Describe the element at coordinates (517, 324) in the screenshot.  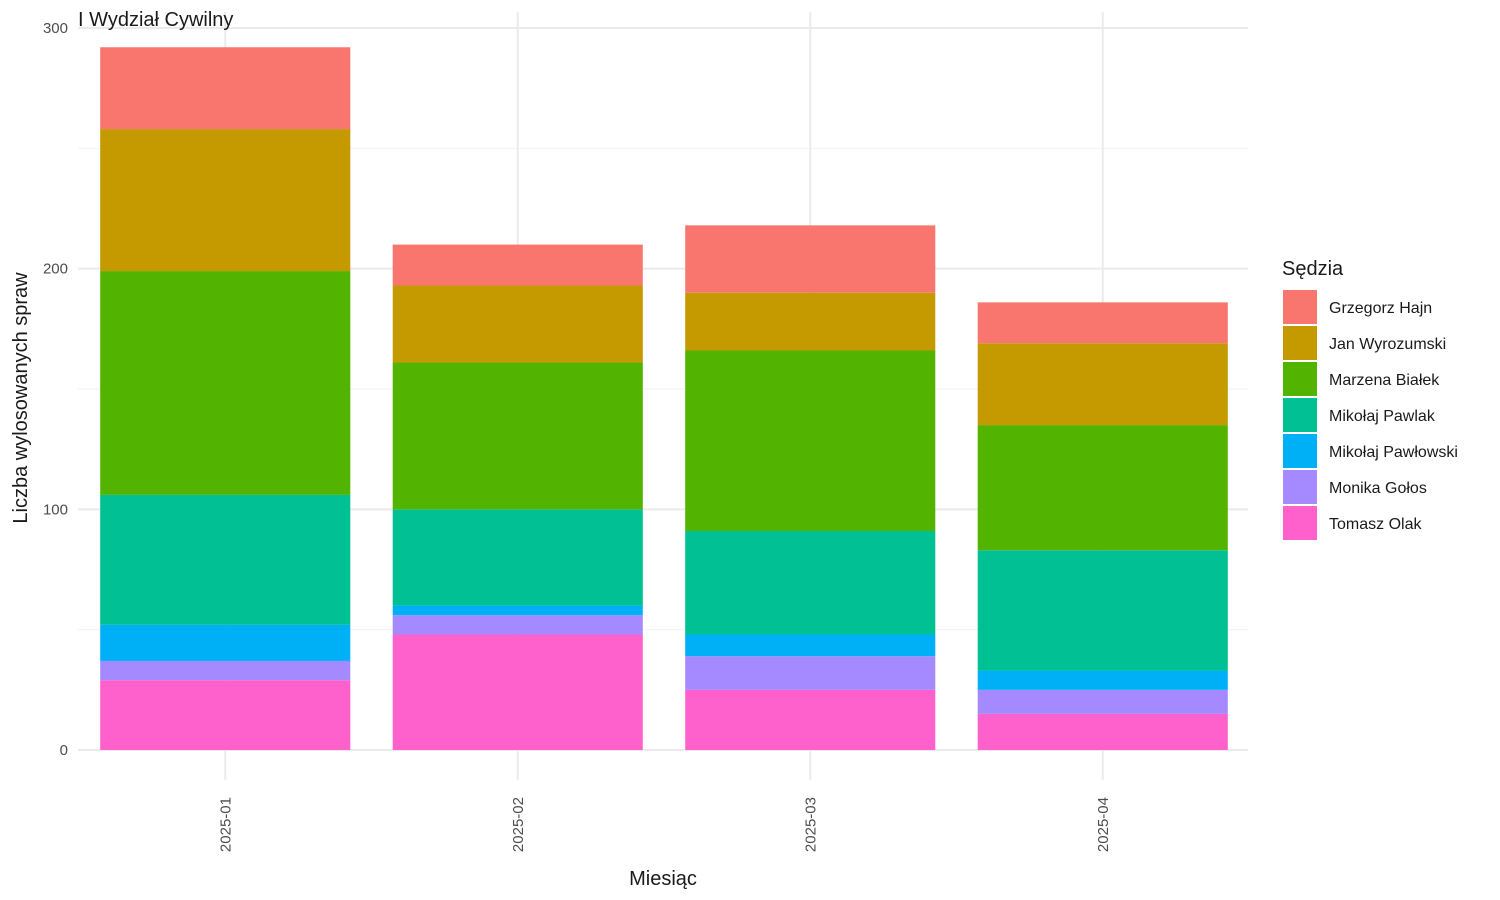
I see `bar-segment-2025-02-jan-wyrozumski` at that location.